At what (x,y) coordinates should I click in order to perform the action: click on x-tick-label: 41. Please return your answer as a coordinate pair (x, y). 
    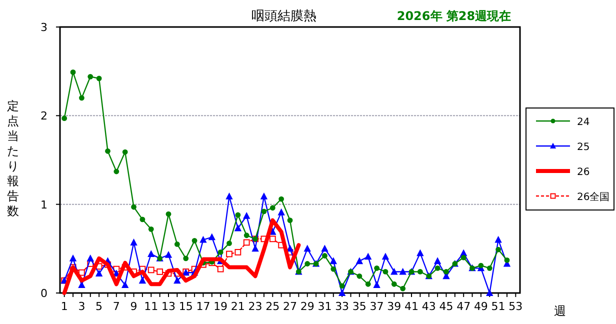
    Looking at the image, I should click on (411, 306).